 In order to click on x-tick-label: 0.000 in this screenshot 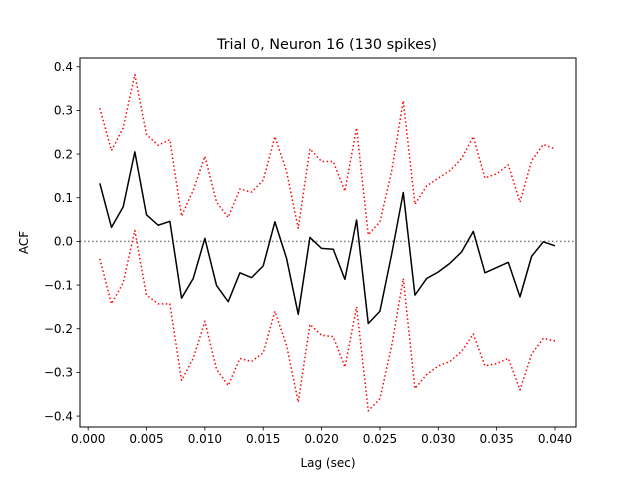, I will do `click(88, 439)`.